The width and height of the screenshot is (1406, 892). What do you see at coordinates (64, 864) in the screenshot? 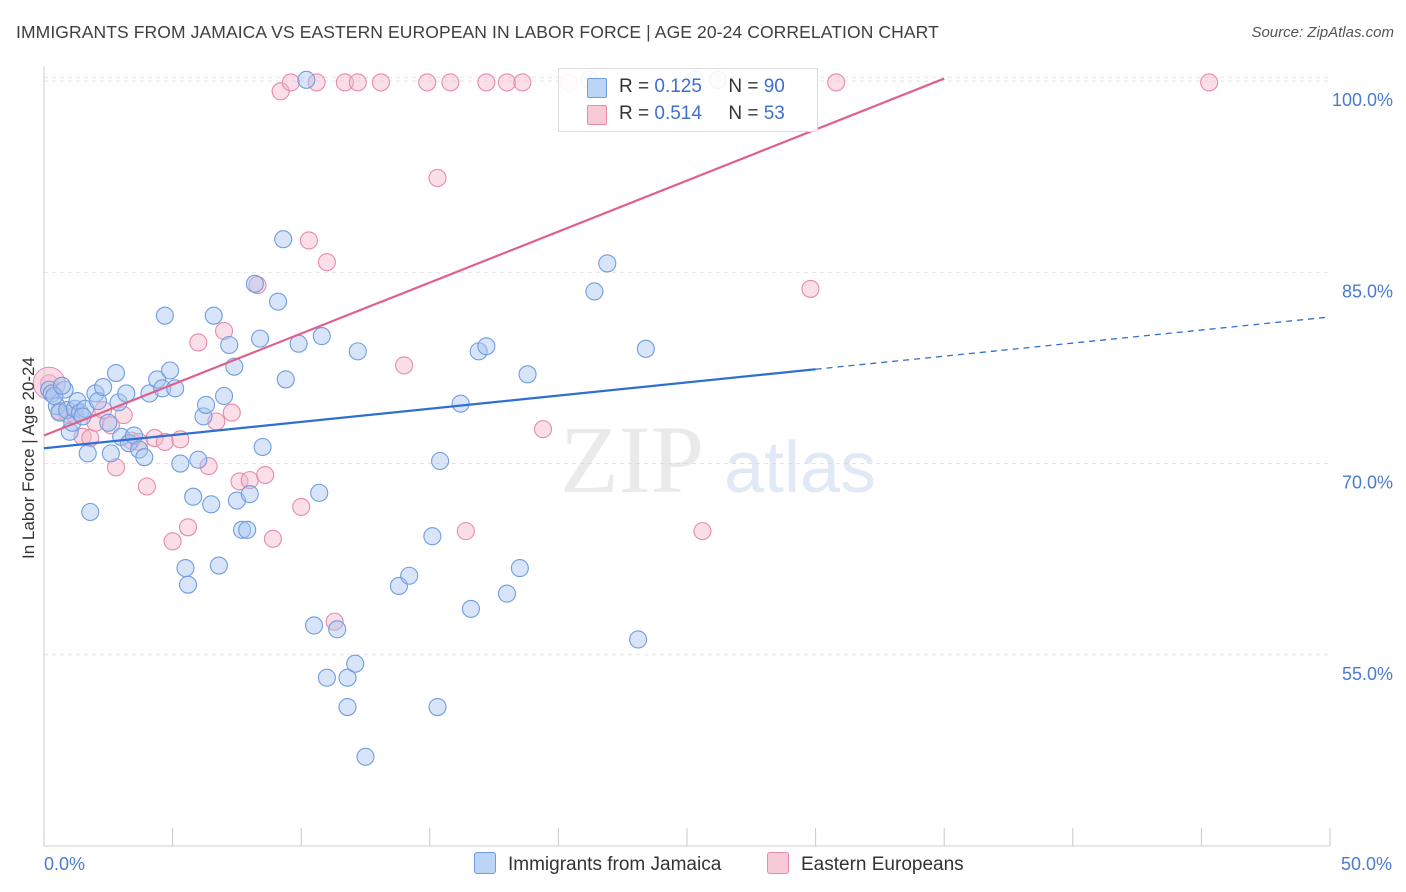
I see `x-tick-label-min: 0.0%` at bounding box center [64, 864].